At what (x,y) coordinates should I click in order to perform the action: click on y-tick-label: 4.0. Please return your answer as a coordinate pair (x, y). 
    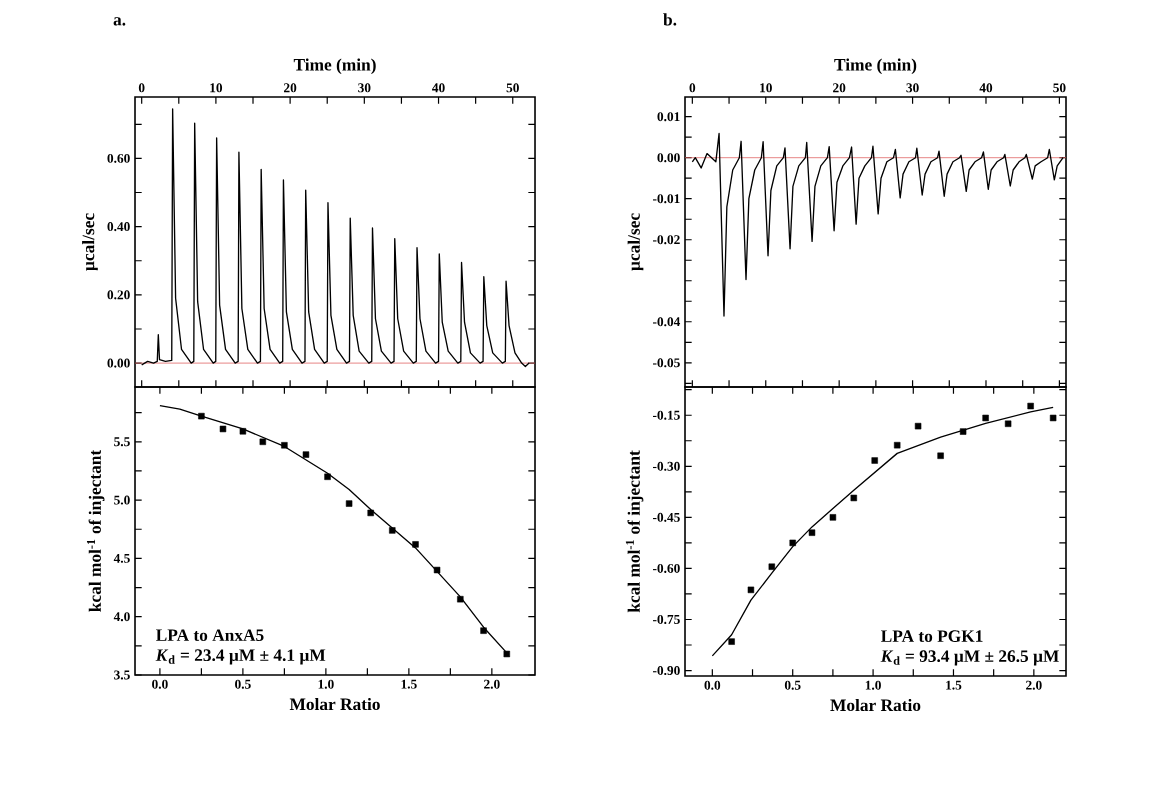
    Looking at the image, I should click on (121, 617).